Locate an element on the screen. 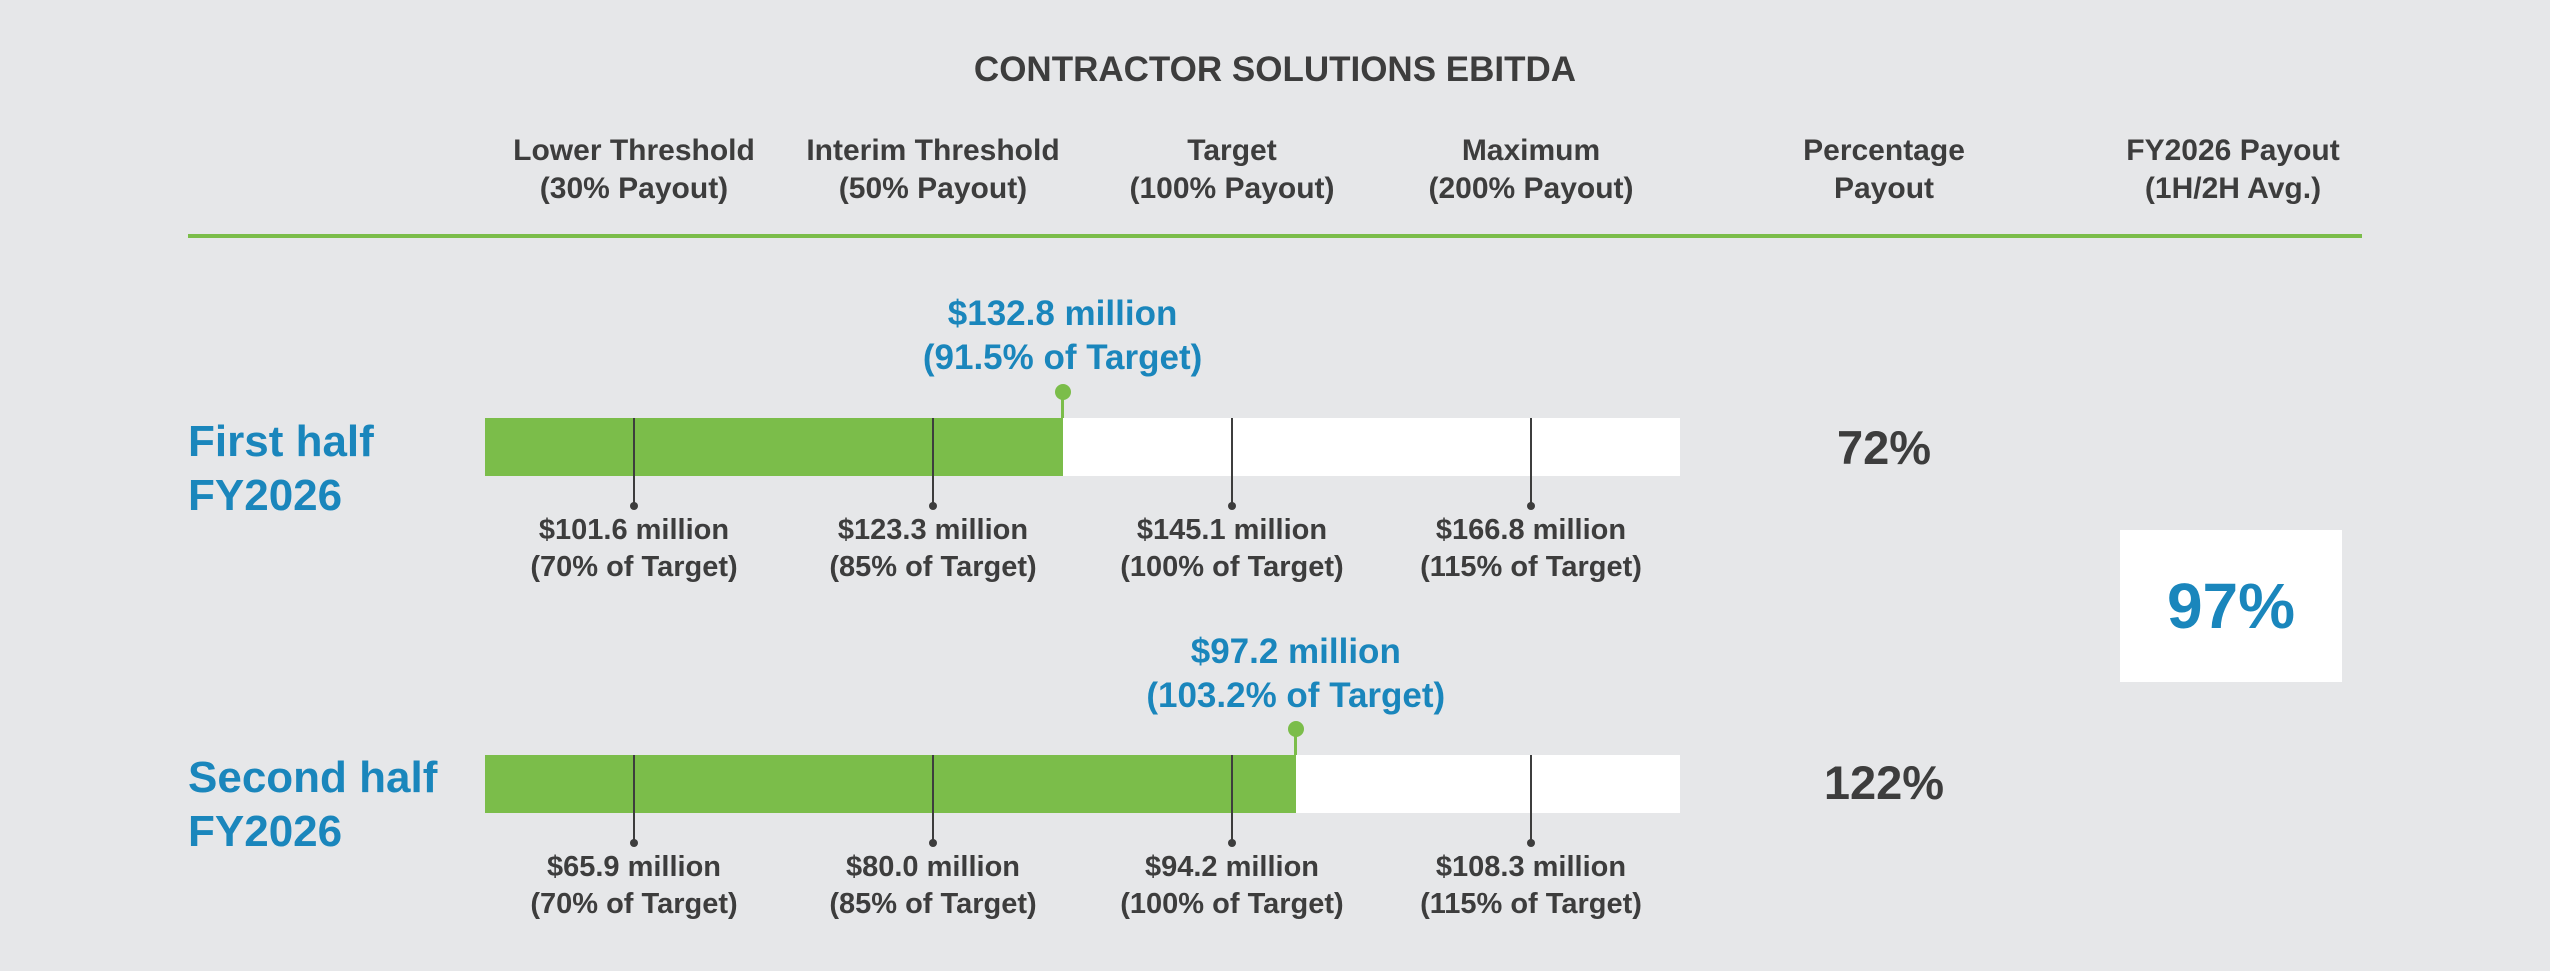  actual-value-line: (103.2% of Target) is located at coordinates (1296, 695).